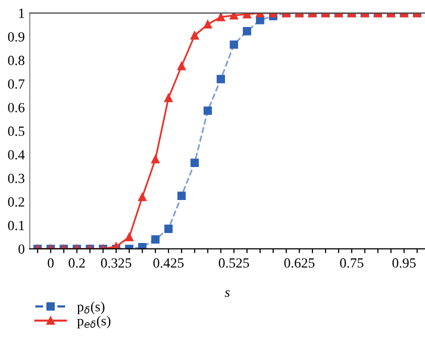  What do you see at coordinates (16, 84) in the screenshot?
I see `y-tick-label: 0.7` at bounding box center [16, 84].